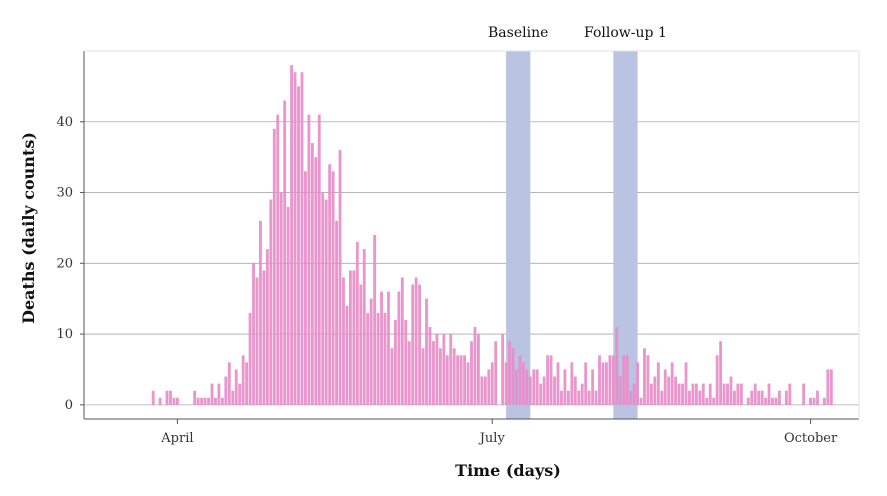  I want to click on band-label: Baseline, so click(518, 33).